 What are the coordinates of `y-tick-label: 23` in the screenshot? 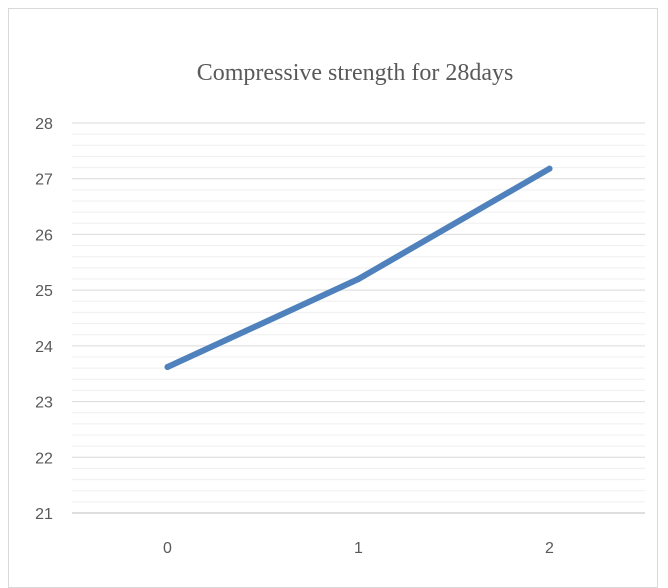 It's located at (44, 403).